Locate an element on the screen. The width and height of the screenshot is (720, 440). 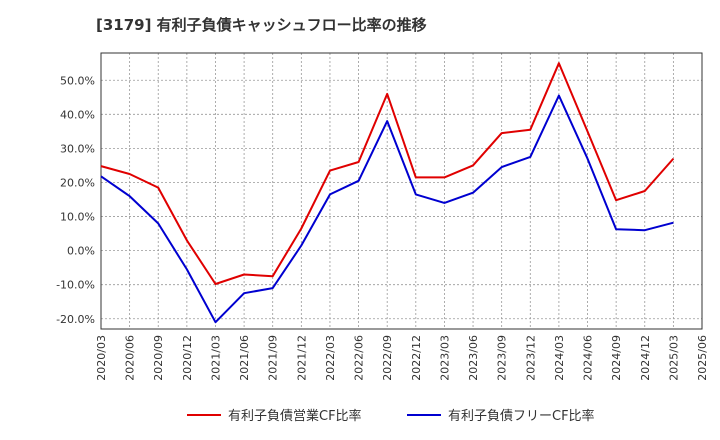
legend-label-0: 有利子負債営業CF比率 is located at coordinates (295, 416).